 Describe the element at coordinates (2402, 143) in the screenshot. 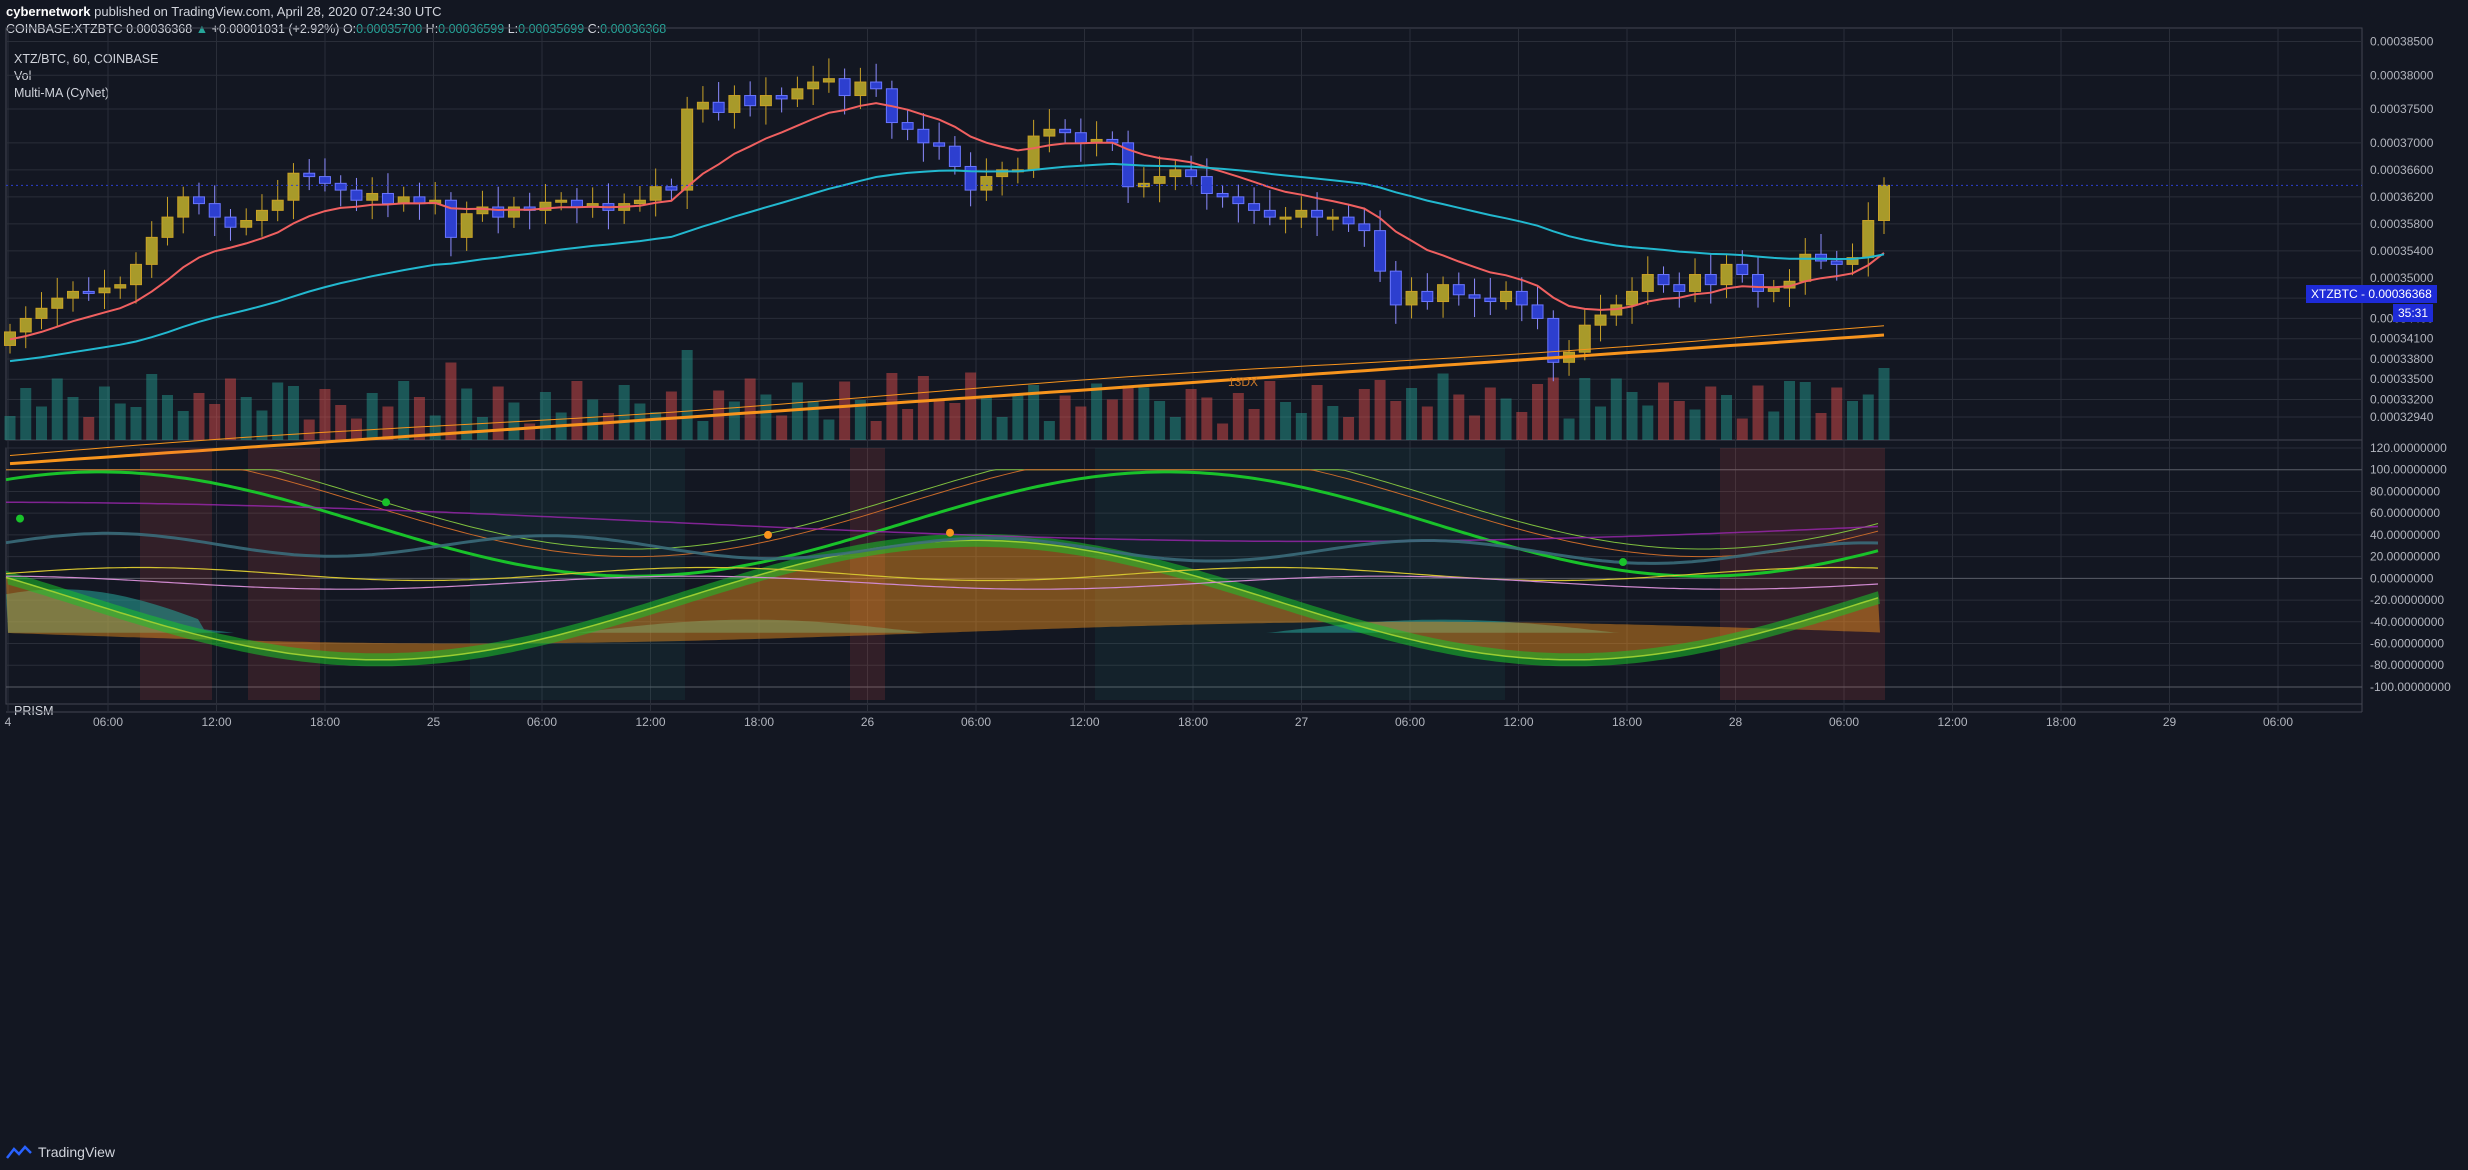

I see `y-tick-label: 0.00037000` at that location.